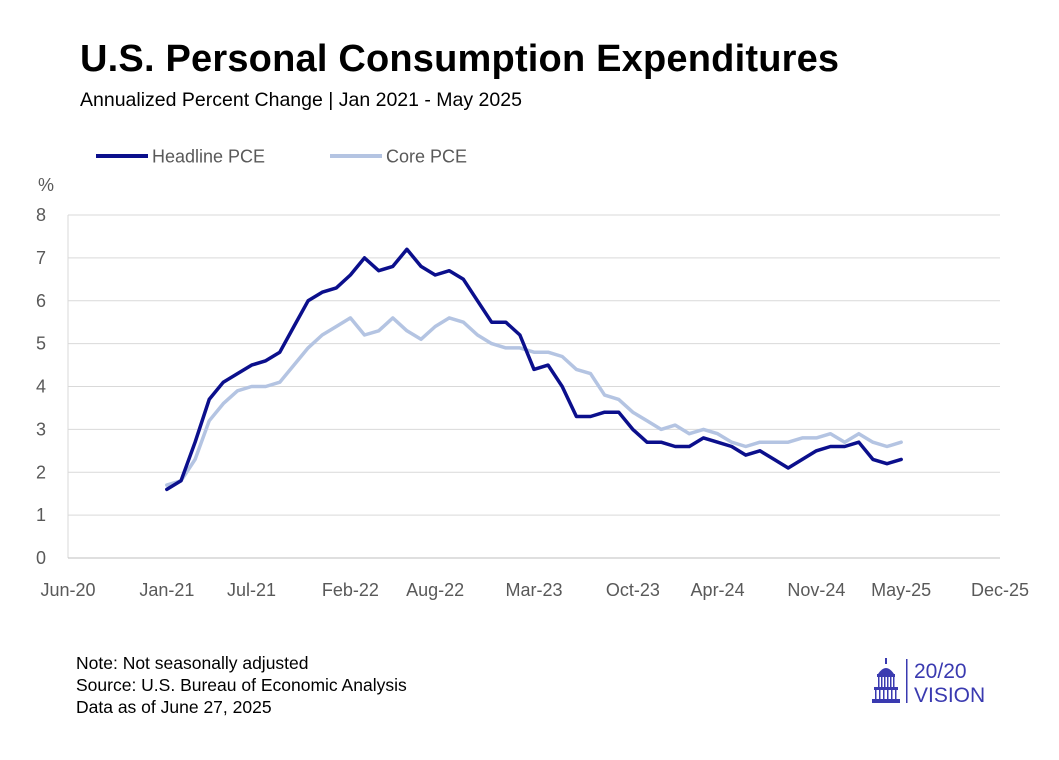  Describe the element at coordinates (901, 590) in the screenshot. I see `x-tick-label: May-25` at that location.